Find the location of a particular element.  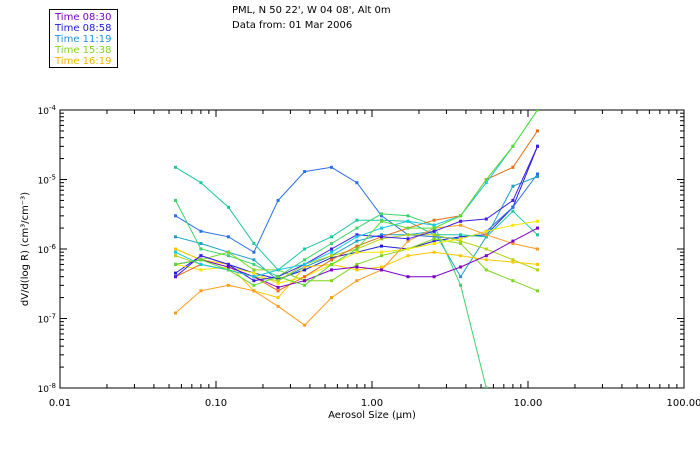

x-tick-label: 100.00 is located at coordinates (683, 403).